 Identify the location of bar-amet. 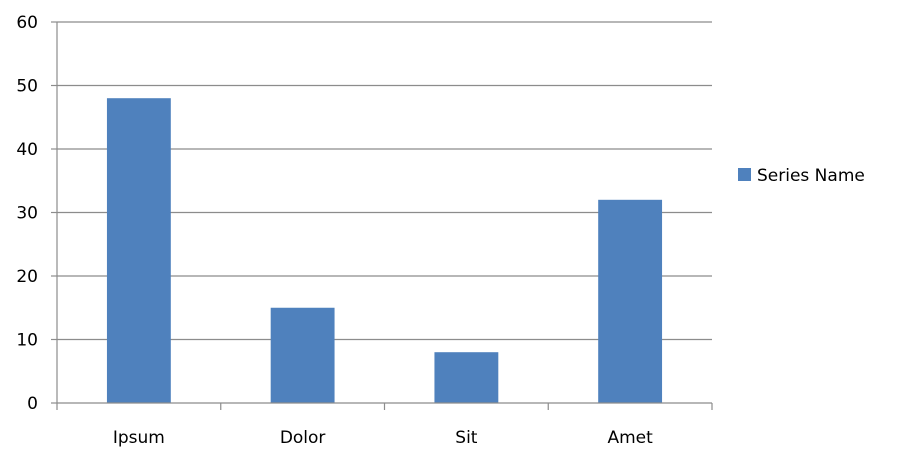
(630, 301).